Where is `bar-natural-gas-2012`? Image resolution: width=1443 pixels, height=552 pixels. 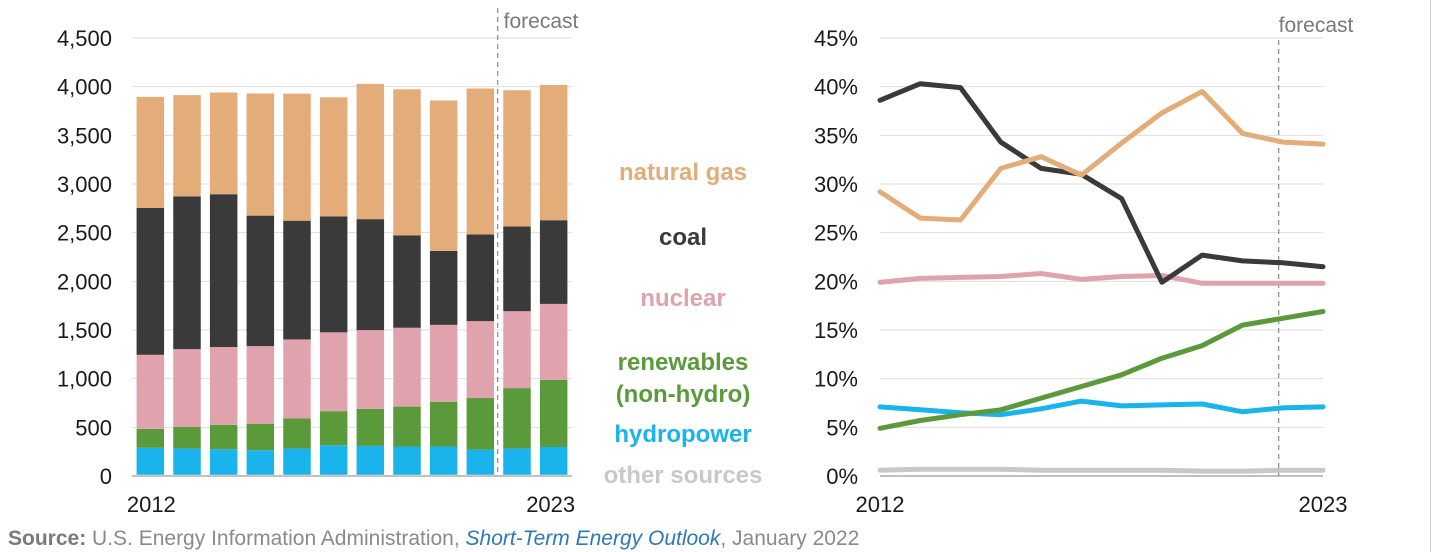 bar-natural-gas-2012 is located at coordinates (150, 152).